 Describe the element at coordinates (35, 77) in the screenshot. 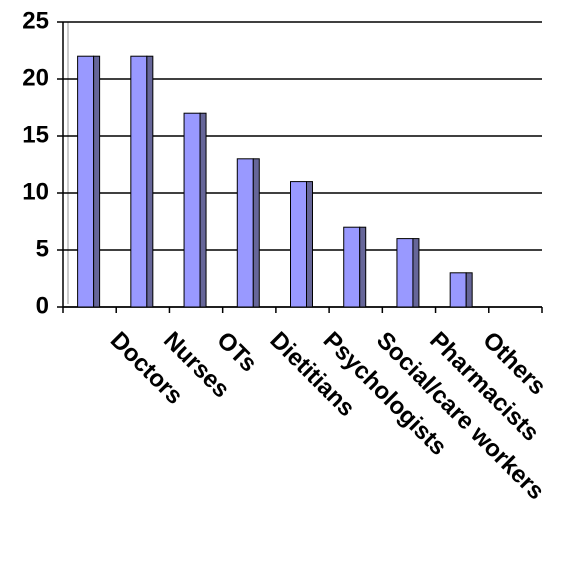

I see `y-tick-label: 20` at that location.